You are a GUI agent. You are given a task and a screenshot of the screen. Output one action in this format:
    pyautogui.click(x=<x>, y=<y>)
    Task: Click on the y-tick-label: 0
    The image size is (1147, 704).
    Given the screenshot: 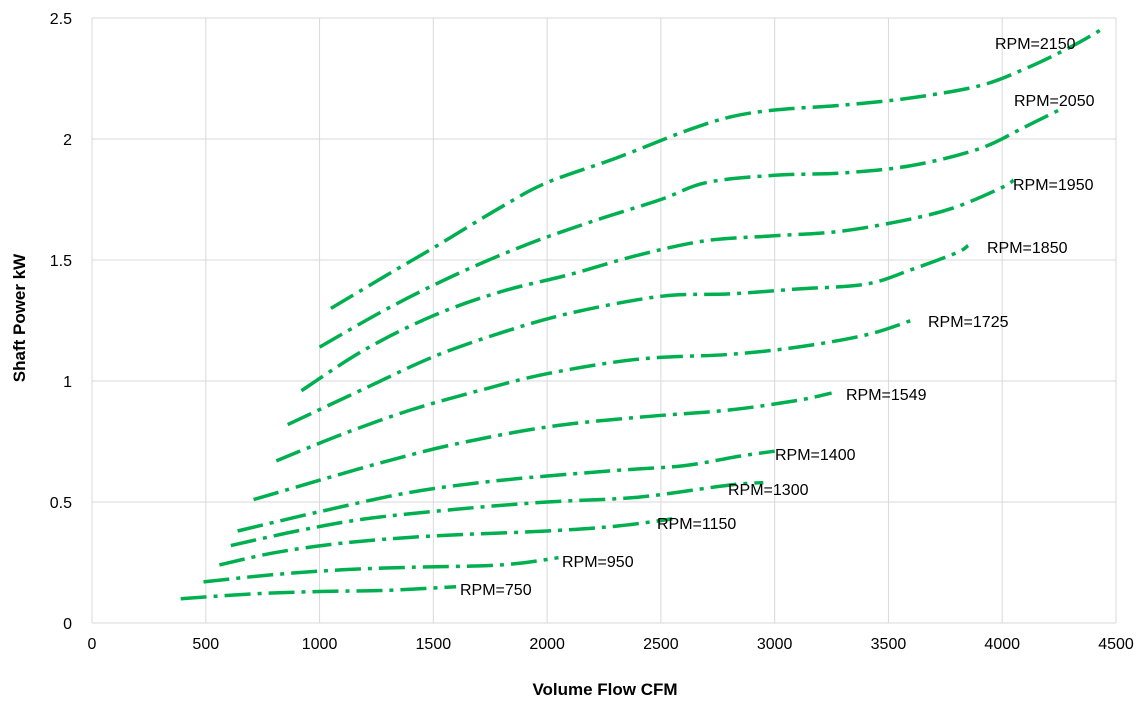 What is the action you would take?
    pyautogui.click(x=67, y=624)
    